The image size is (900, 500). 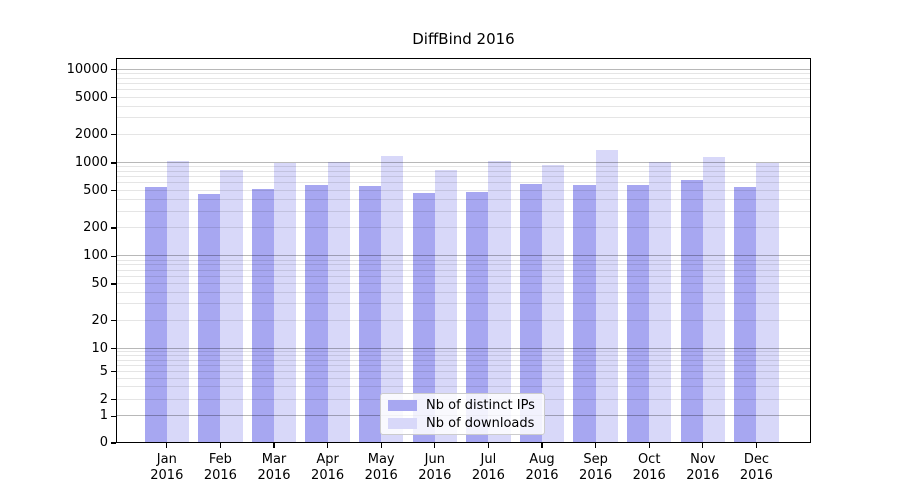 What do you see at coordinates (480, 405) in the screenshot?
I see `legend-label-distinct-ips: Nb of distinct IPs` at bounding box center [480, 405].